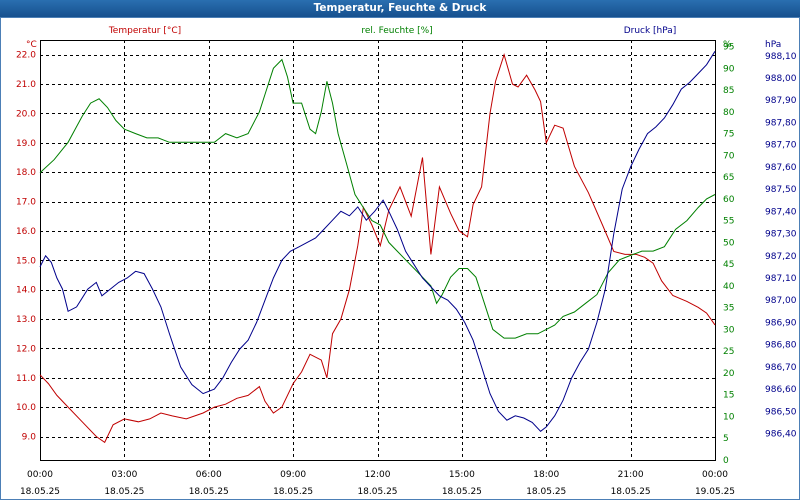  I want to click on tick-label-time: 18:00, so click(546, 475).